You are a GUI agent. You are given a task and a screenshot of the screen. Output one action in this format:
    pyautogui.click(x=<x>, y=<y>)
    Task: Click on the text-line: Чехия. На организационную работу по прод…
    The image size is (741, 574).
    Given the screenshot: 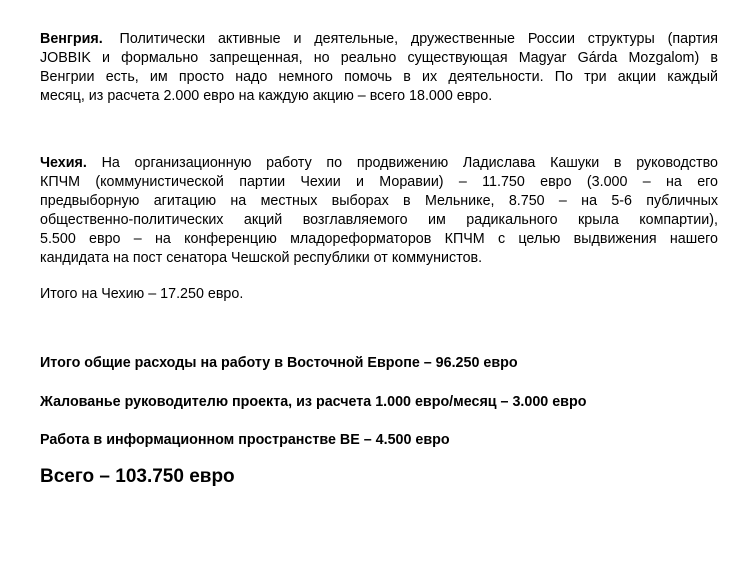 What is the action you would take?
    pyautogui.click(x=379, y=163)
    